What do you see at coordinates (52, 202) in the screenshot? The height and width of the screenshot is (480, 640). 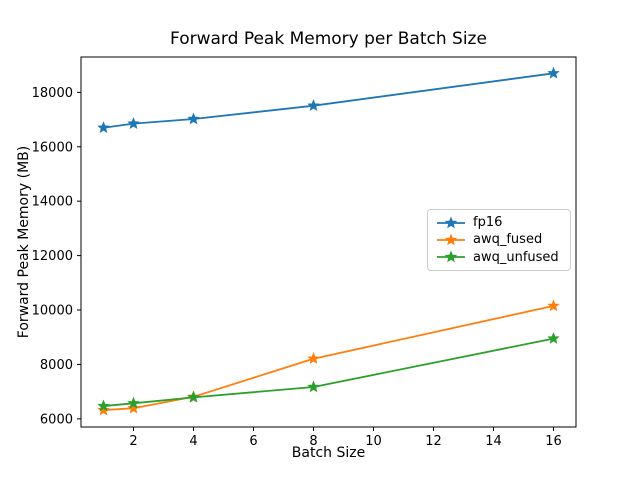 I see `y-tick-label: 14000` at bounding box center [52, 202].